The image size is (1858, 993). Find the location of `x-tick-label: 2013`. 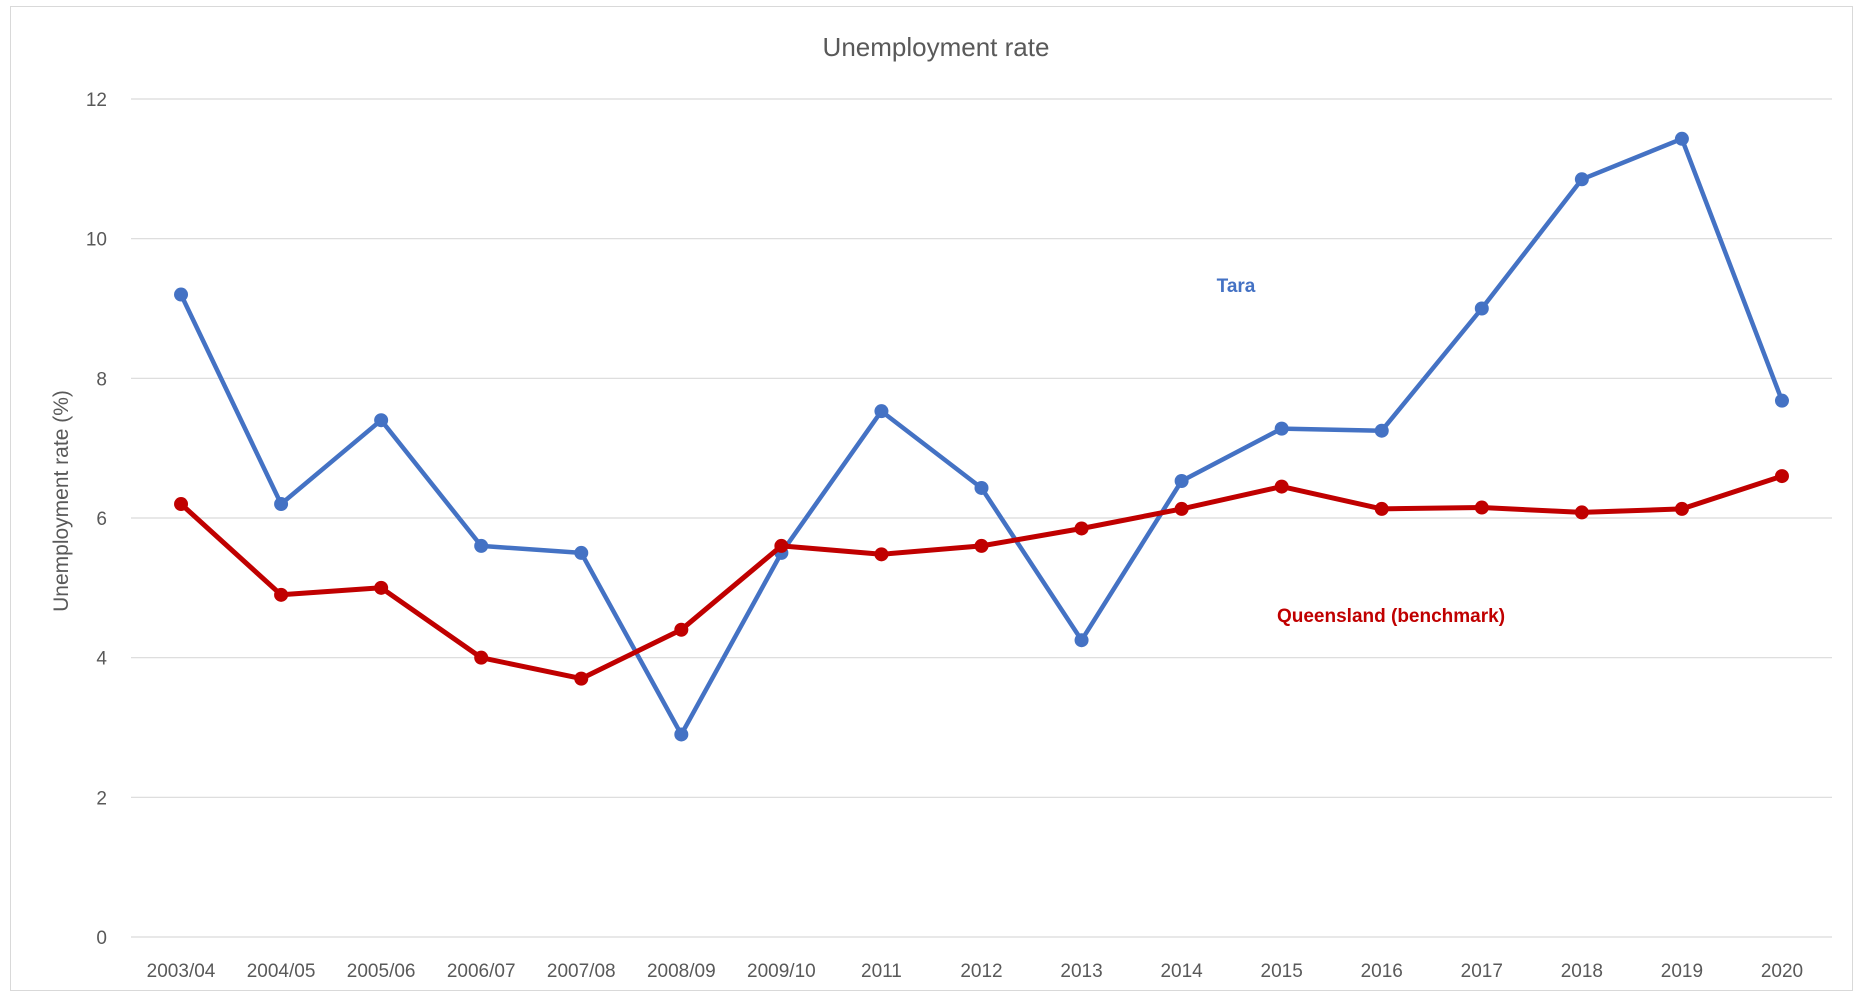

x-tick-label: 2013 is located at coordinates (1081, 971).